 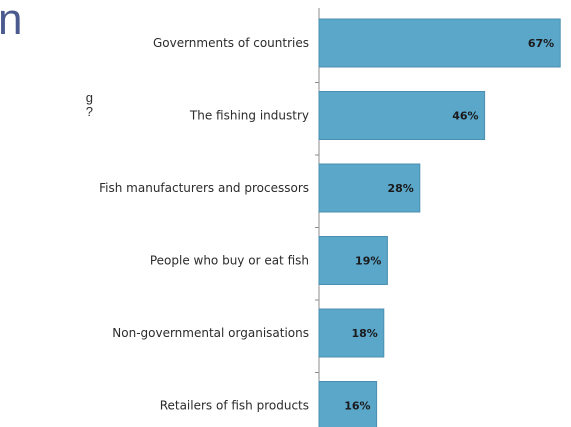 What do you see at coordinates (231, 43) in the screenshot?
I see `category-label-1: Governments of countries` at bounding box center [231, 43].